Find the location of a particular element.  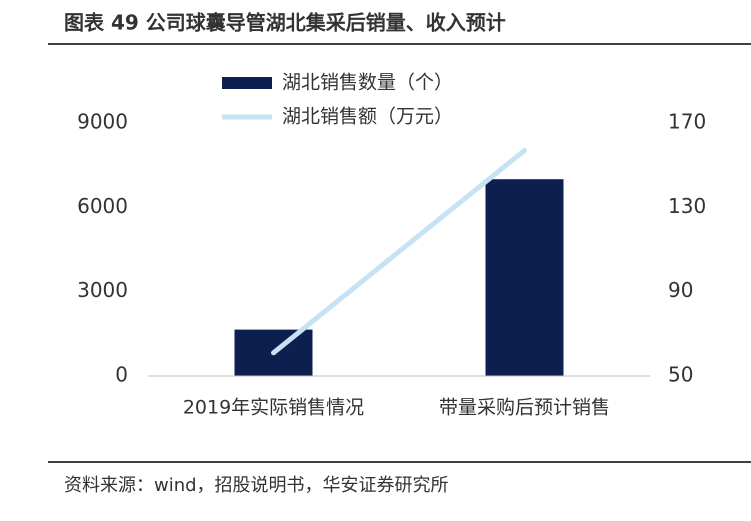

y-tick-label: 6000 is located at coordinates (102, 206).